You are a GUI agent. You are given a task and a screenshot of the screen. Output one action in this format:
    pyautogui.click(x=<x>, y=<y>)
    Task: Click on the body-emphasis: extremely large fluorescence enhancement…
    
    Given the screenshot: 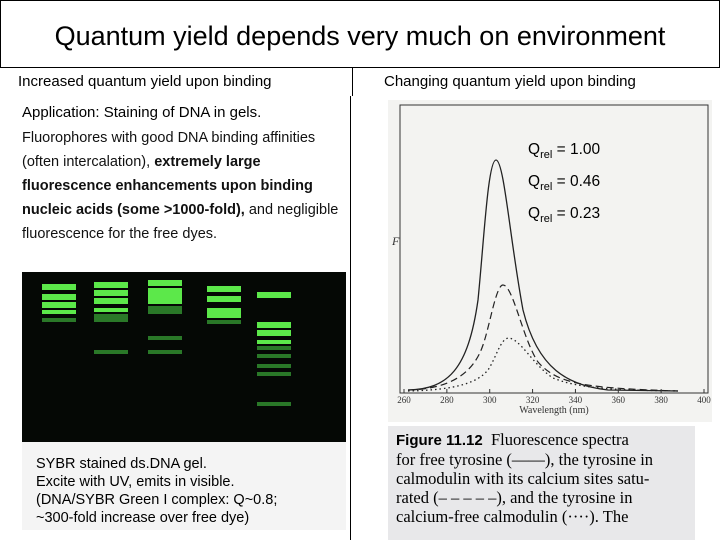 What is the action you would take?
    pyautogui.click(x=167, y=186)
    